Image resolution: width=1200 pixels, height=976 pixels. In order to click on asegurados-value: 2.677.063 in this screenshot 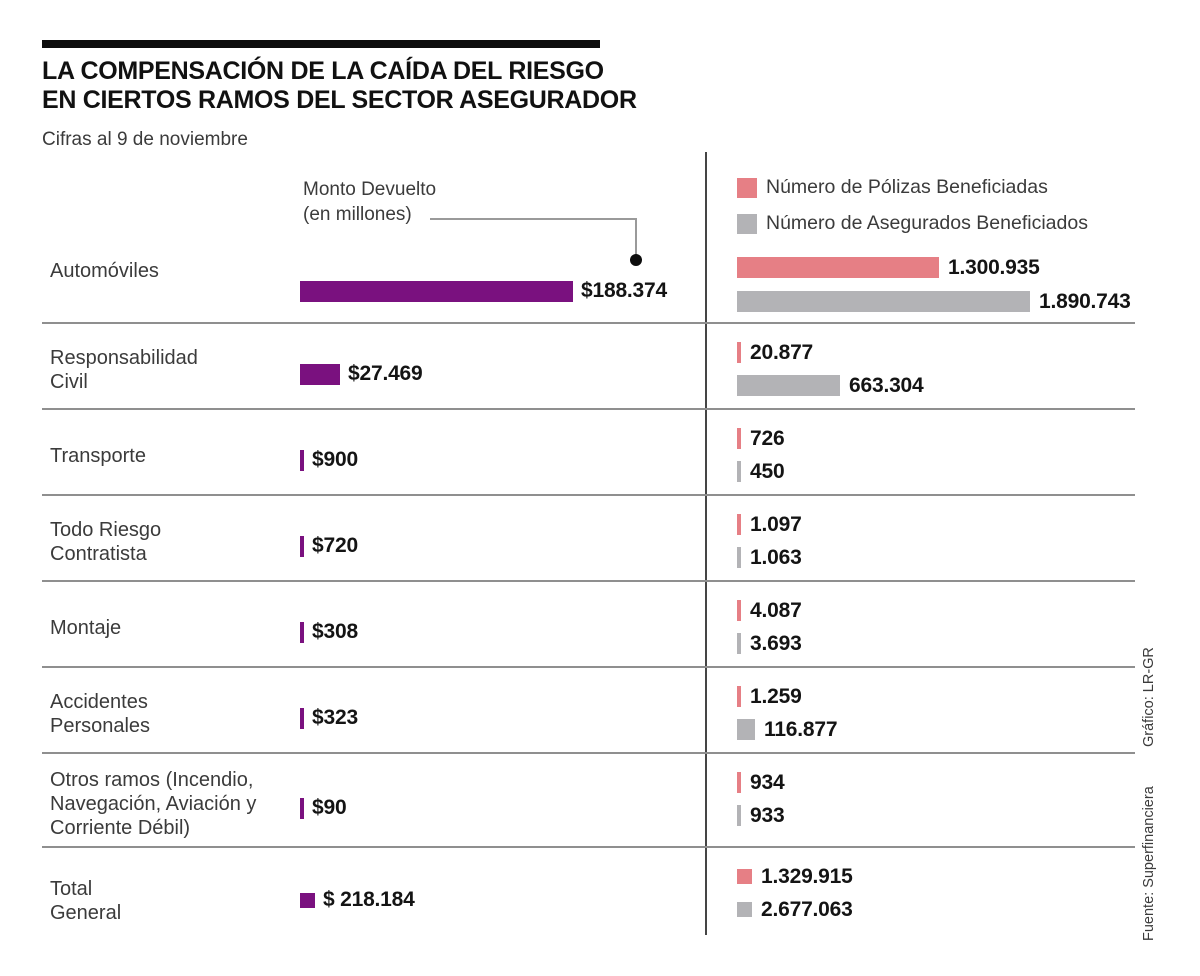, I will do `click(807, 909)`.